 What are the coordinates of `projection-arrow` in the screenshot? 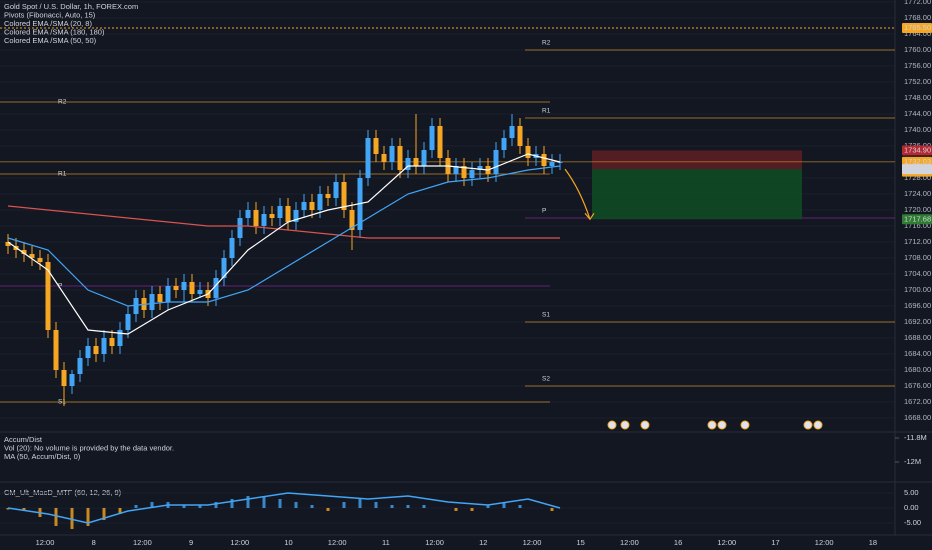 It's located at (577, 194).